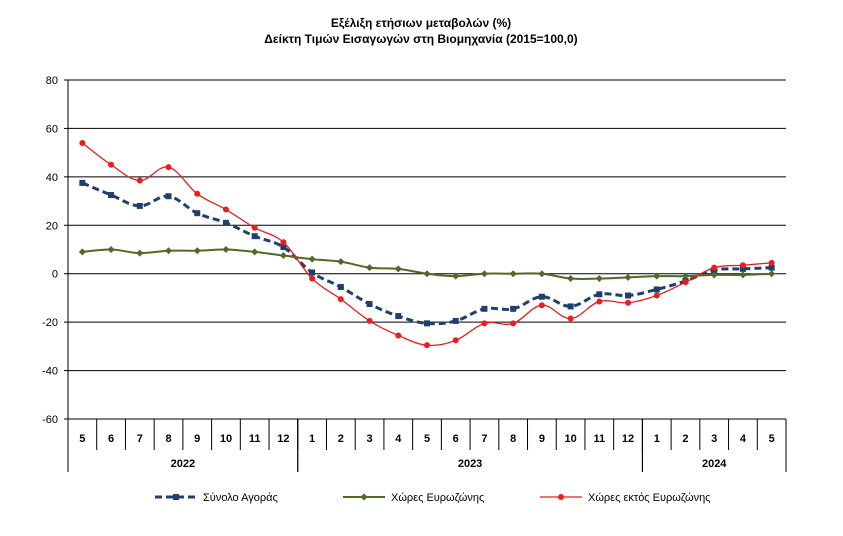  What do you see at coordinates (55, 275) in the screenshot?
I see `y-tick-label: 0` at bounding box center [55, 275].